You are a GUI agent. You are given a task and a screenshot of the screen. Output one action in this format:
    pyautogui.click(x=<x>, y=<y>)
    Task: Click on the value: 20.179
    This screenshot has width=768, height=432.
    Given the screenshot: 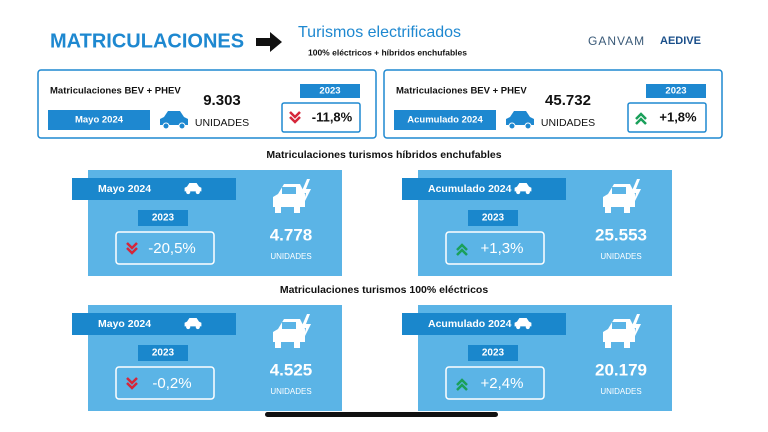 What is the action you would take?
    pyautogui.click(x=621, y=369)
    